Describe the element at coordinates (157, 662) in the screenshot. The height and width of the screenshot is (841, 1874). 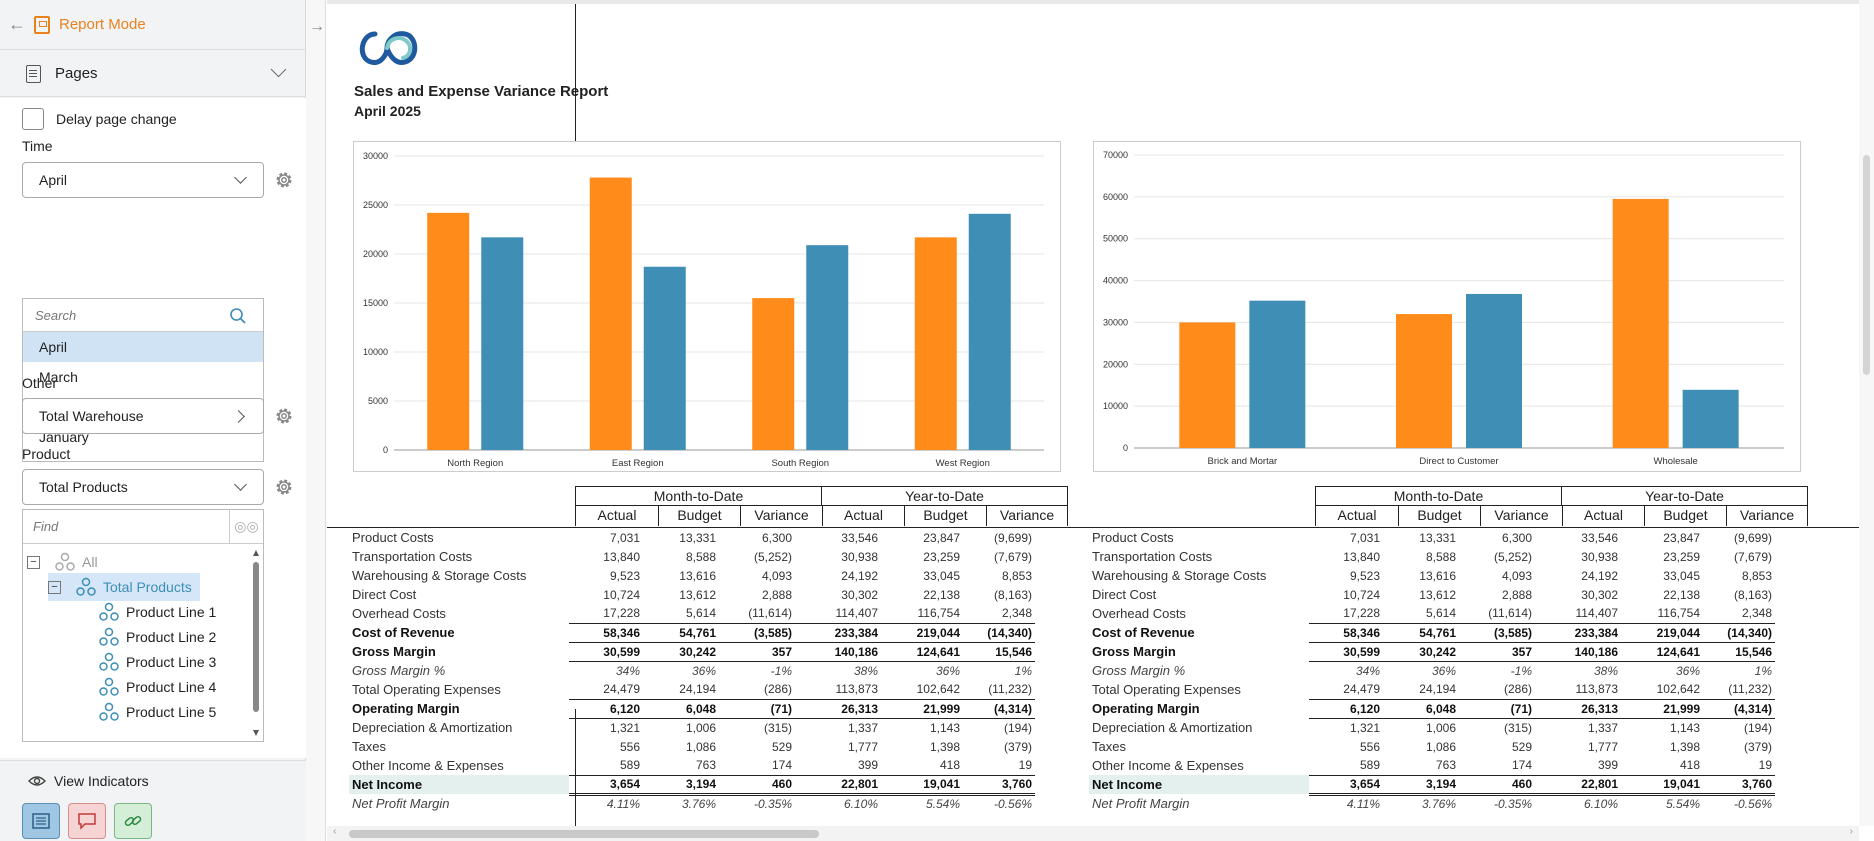
I see `tree-node-product-line-3: Product Line 3` at that location.